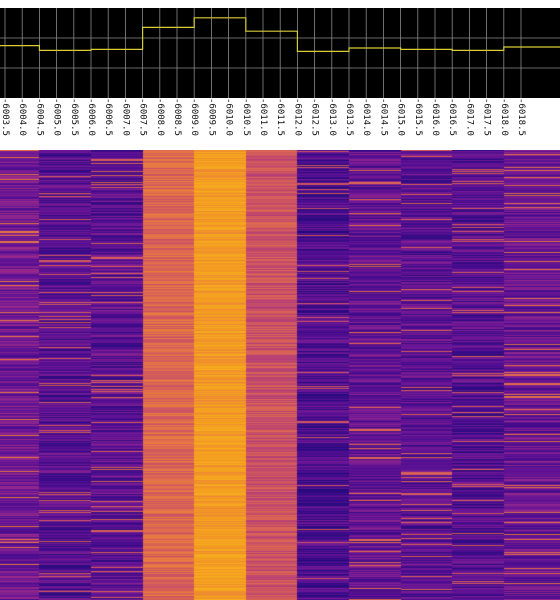  What do you see at coordinates (452, 117) in the screenshot?
I see `frequency-tick-label: -6016.5` at bounding box center [452, 117].